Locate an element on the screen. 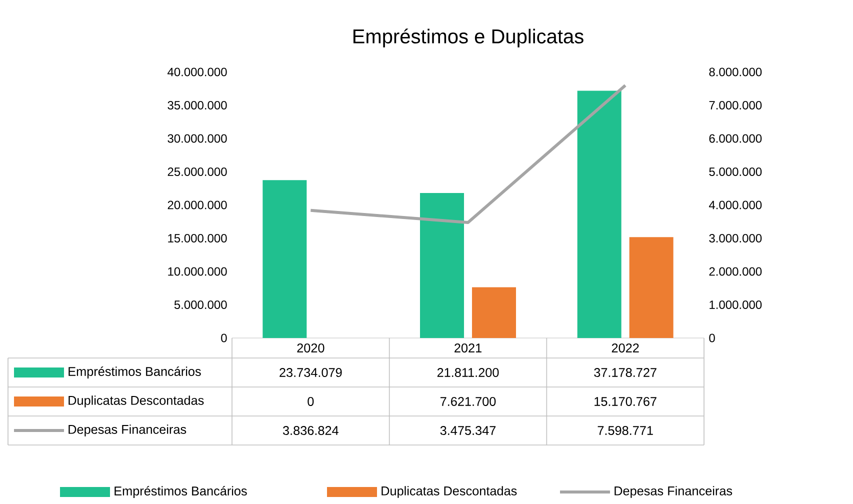 This screenshot has height=504, width=853. data-label: 15.170.767 is located at coordinates (625, 401).